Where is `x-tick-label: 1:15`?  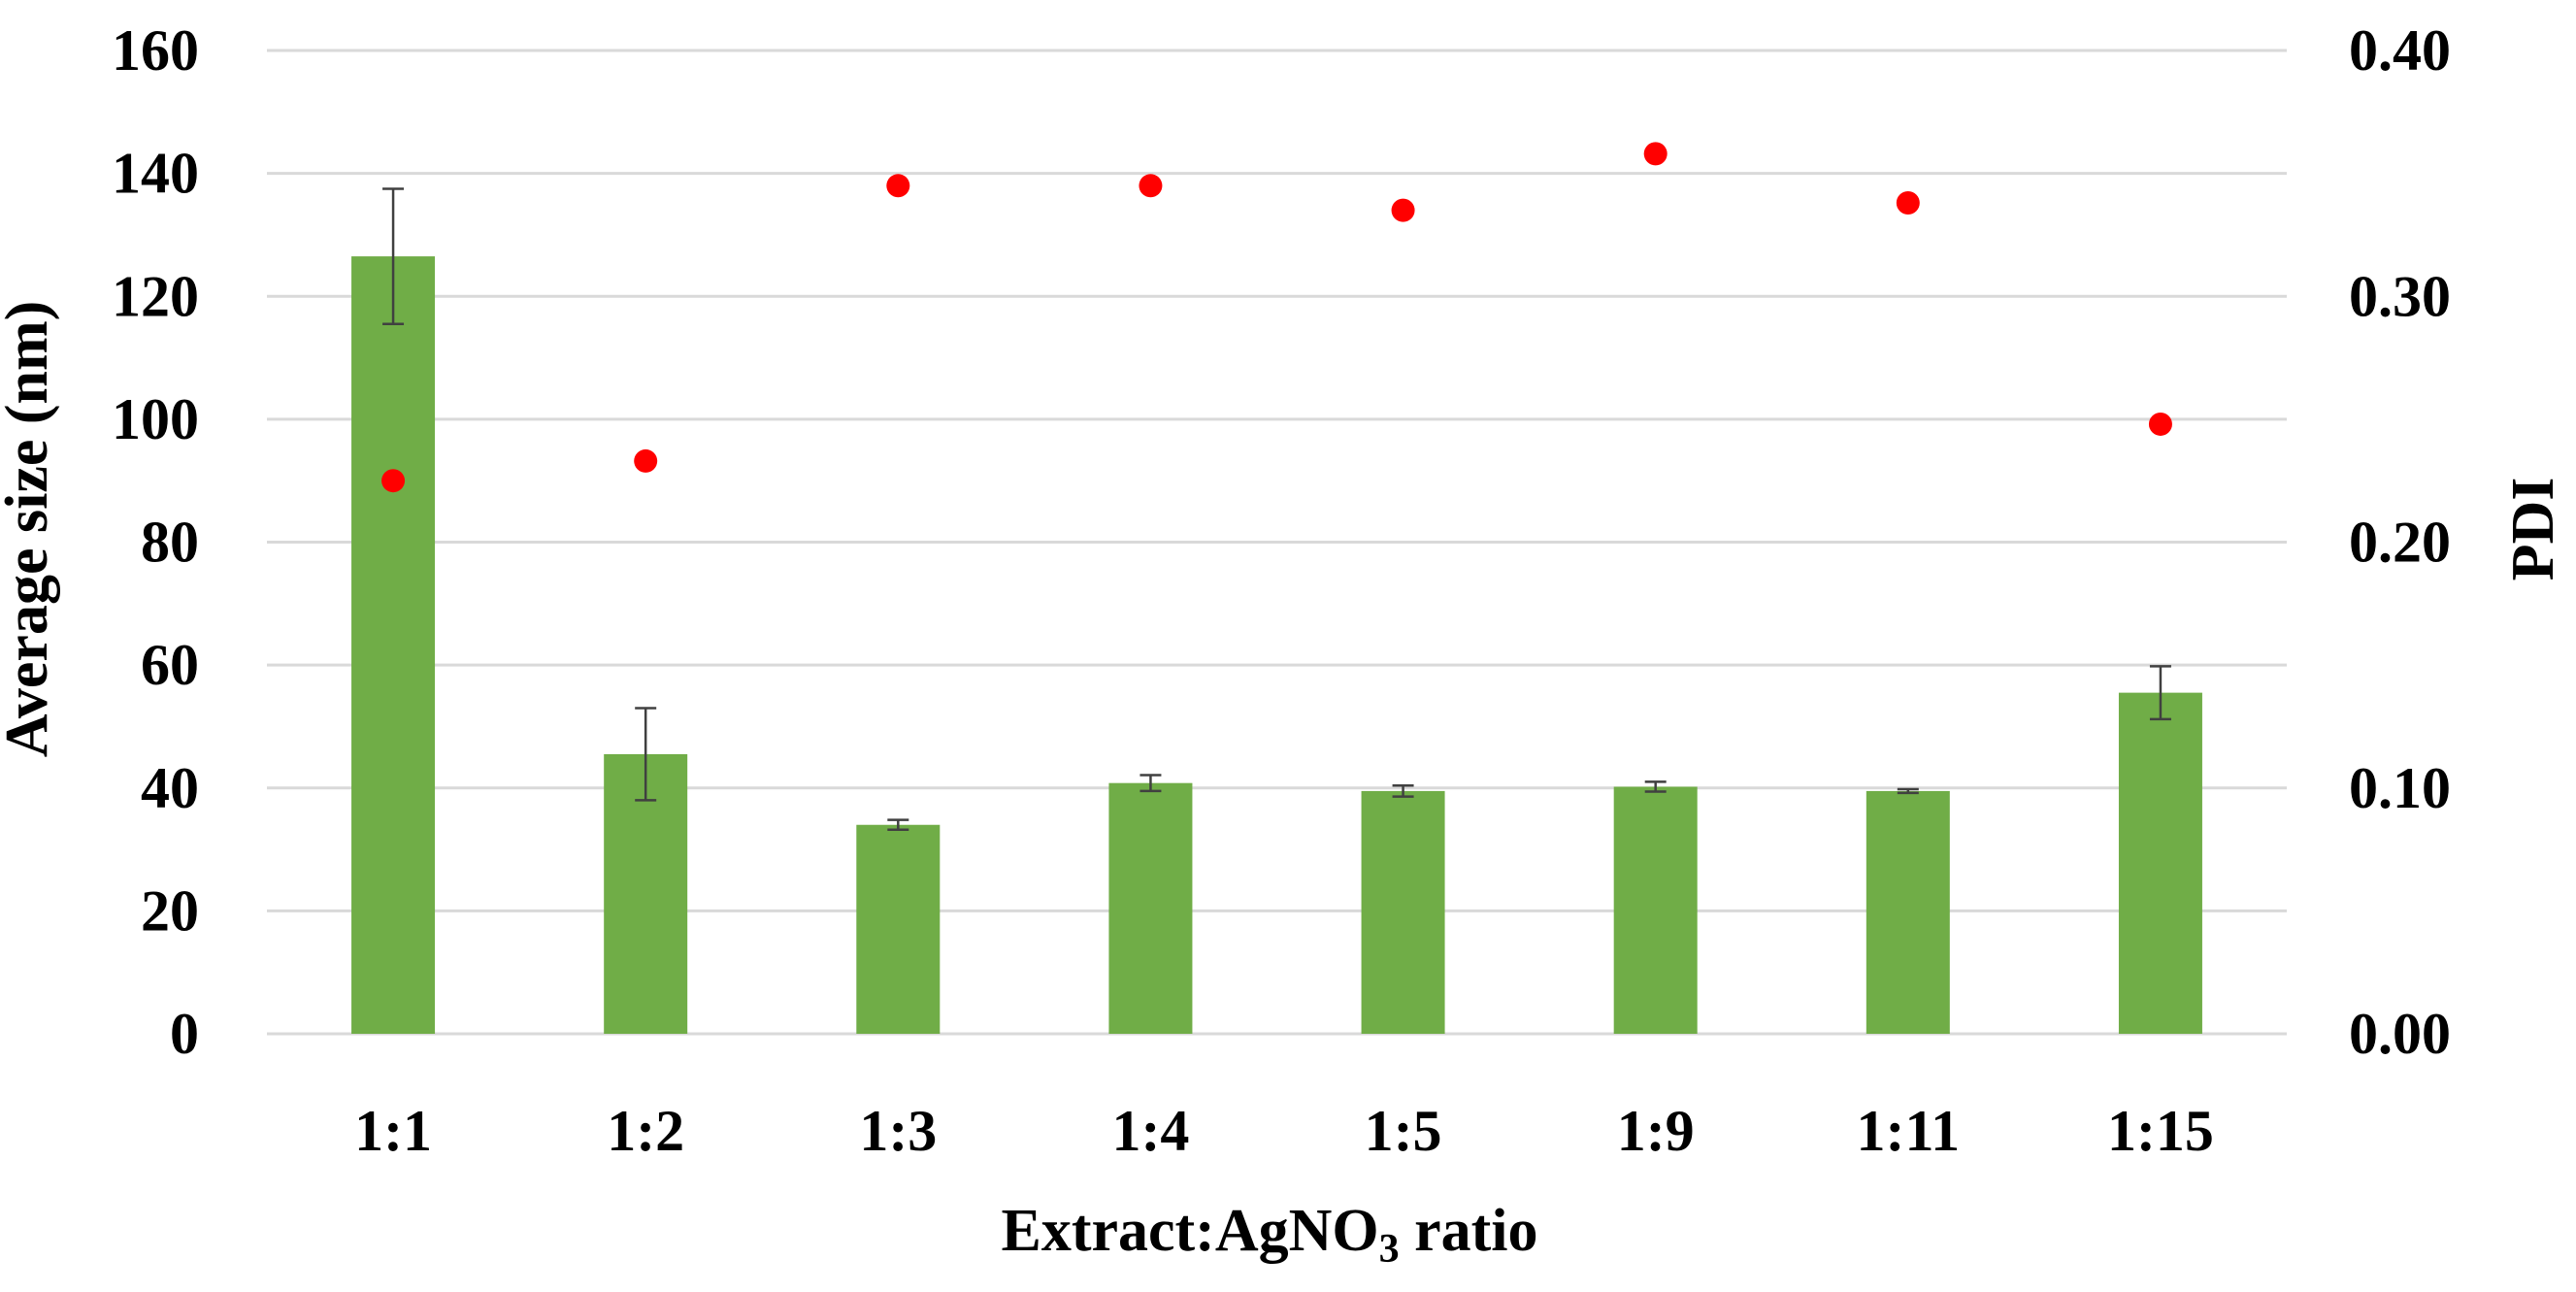
x-tick-label: 1:15 is located at coordinates (2160, 1131).